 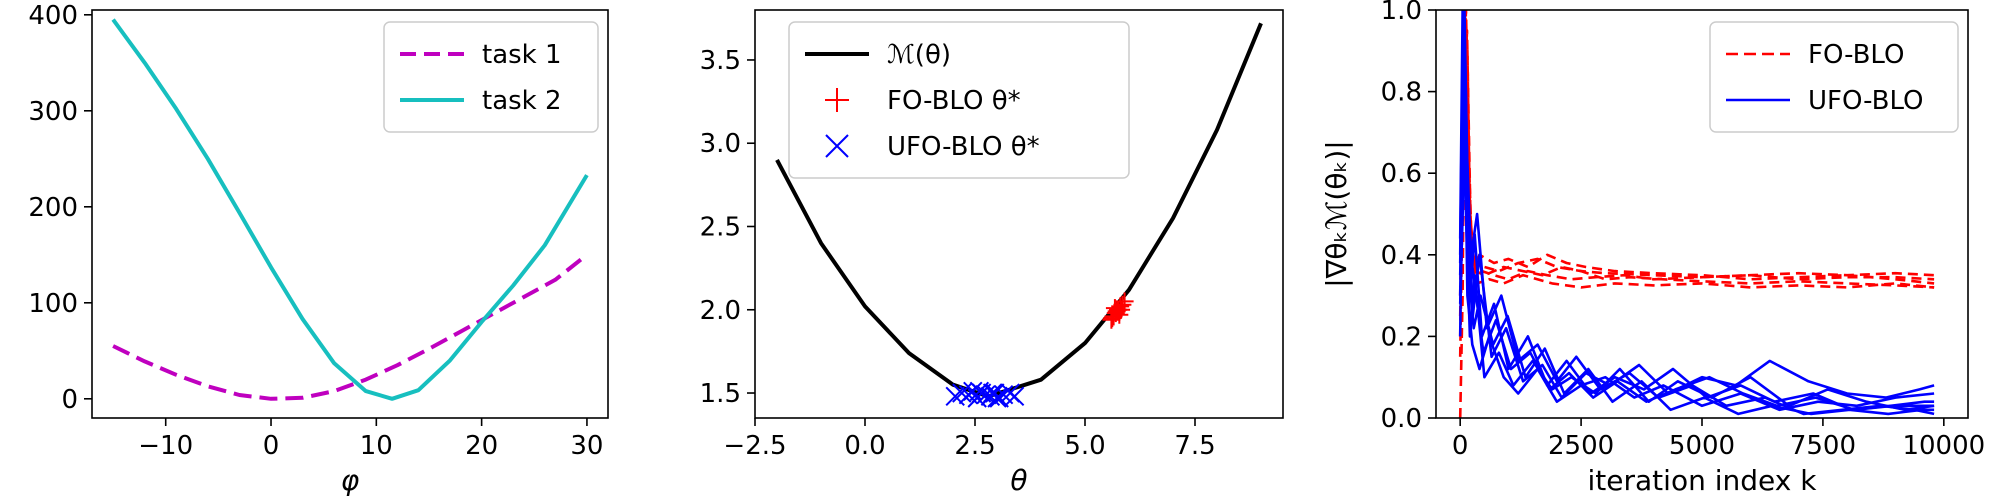 I want to click on x-tick-label: 5000, so click(x=1702, y=446).